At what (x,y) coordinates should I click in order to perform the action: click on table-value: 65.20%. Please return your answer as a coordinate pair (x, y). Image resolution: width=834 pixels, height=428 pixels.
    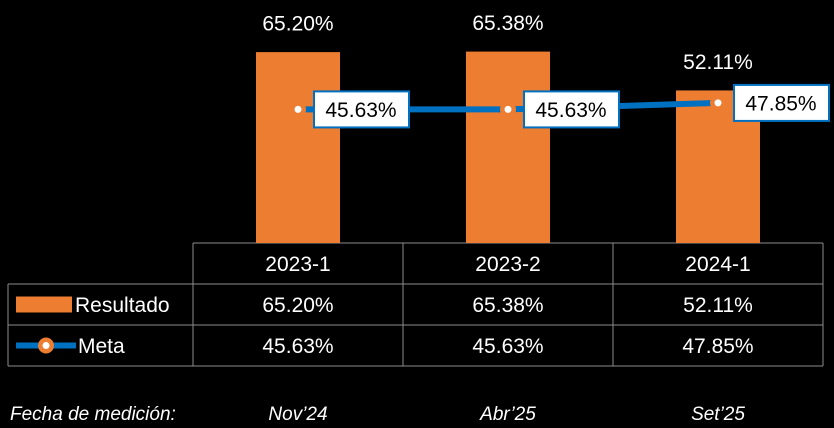
    Looking at the image, I should click on (297, 305).